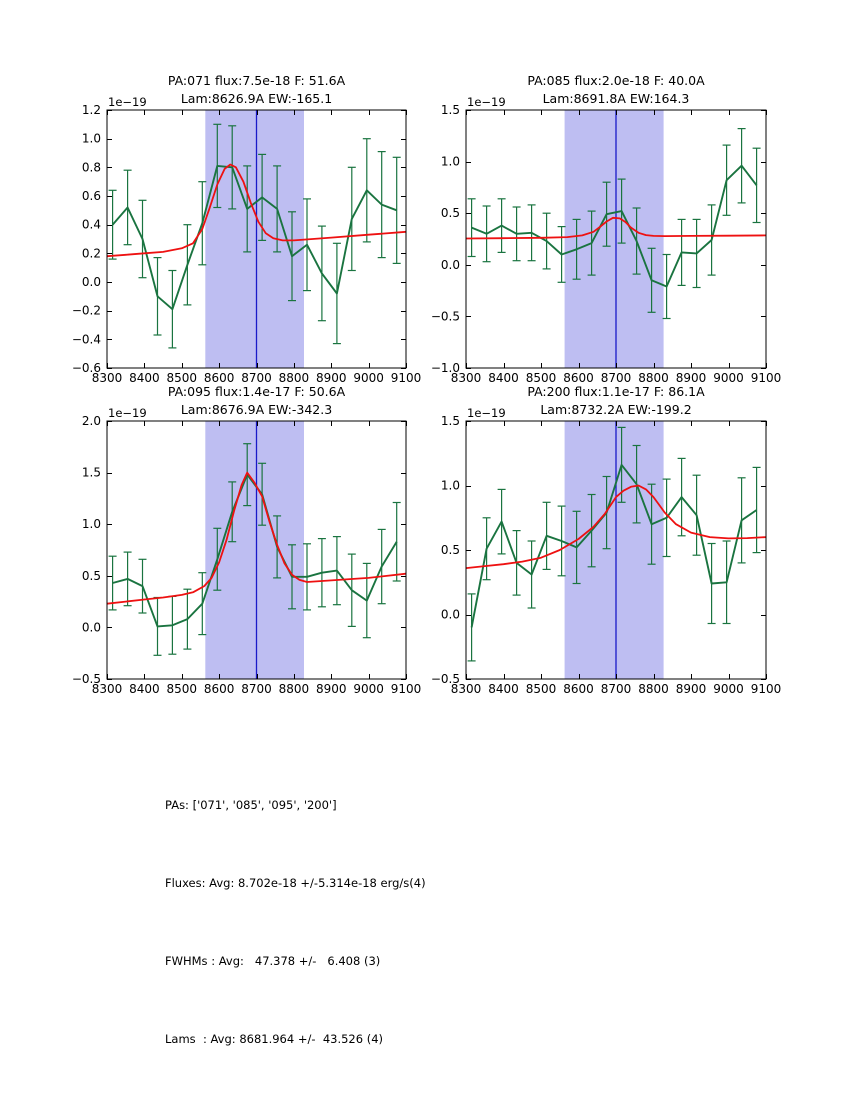 The width and height of the screenshot is (850, 1100). What do you see at coordinates (445, 368) in the screenshot?
I see `y-tick-label: −1.0` at bounding box center [445, 368].